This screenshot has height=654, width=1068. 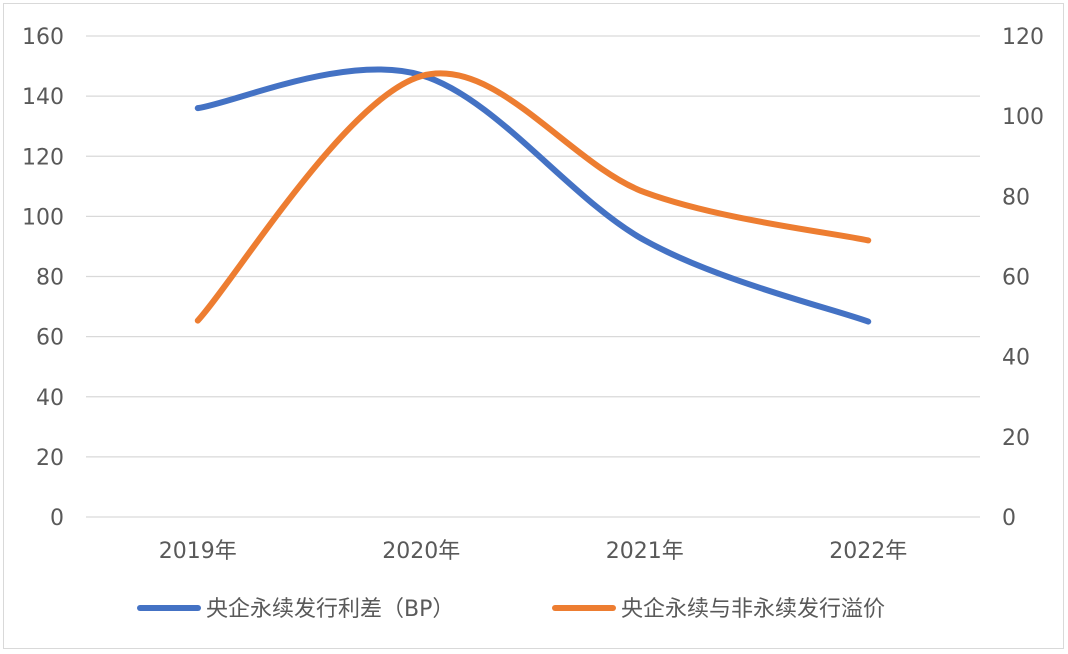 What do you see at coordinates (50, 398) in the screenshot?
I see `left-y-tick-label: 40` at bounding box center [50, 398].